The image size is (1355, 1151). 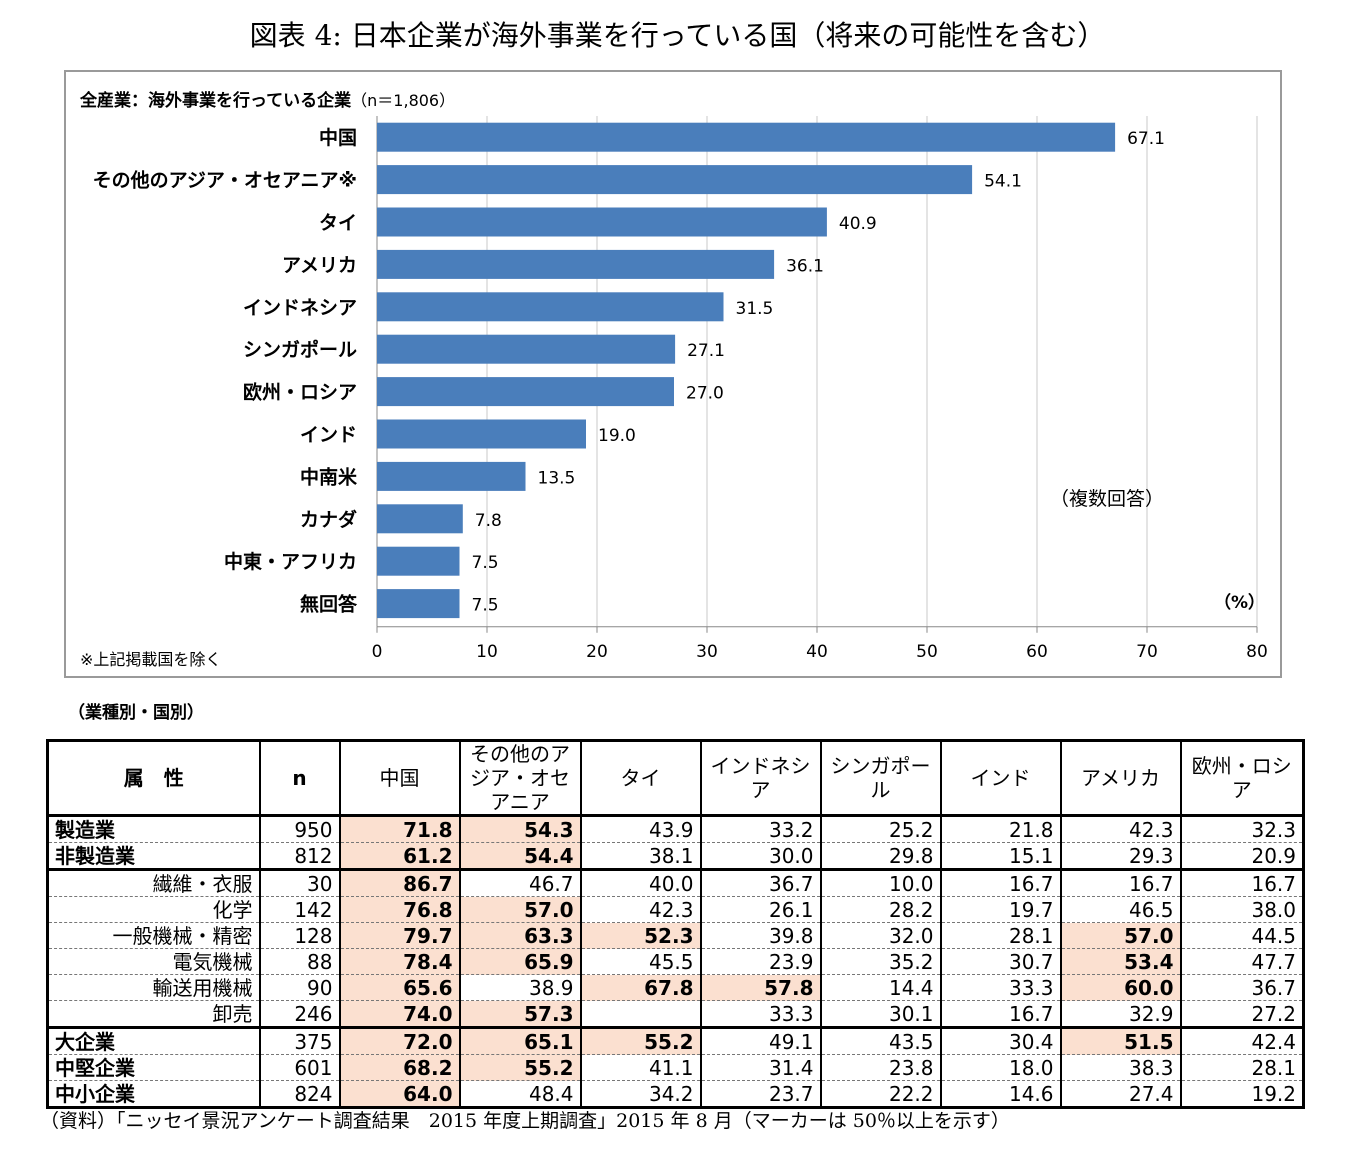 I want to click on category-label: 無回答, so click(x=329, y=604).